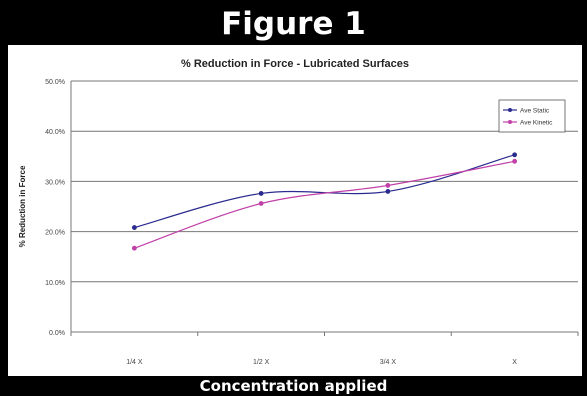 The image size is (587, 396). I want to click on legend-box, so click(532, 116).